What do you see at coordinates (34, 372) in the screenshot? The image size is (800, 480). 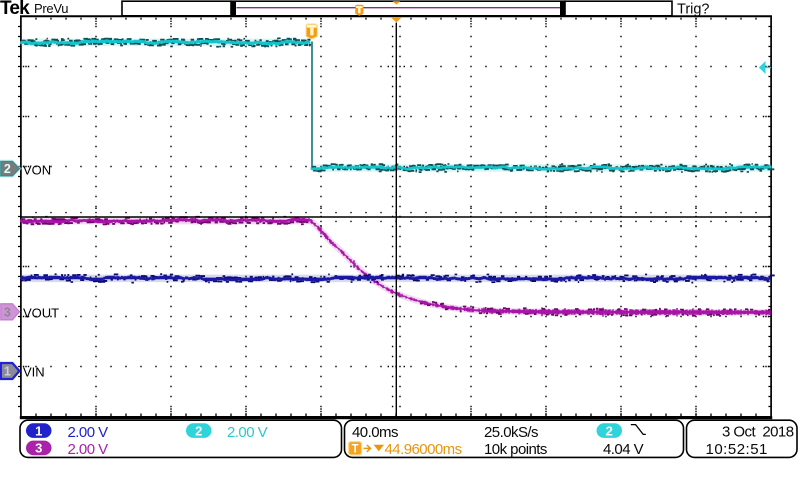 I see `svg-text: VIN` at bounding box center [34, 372].